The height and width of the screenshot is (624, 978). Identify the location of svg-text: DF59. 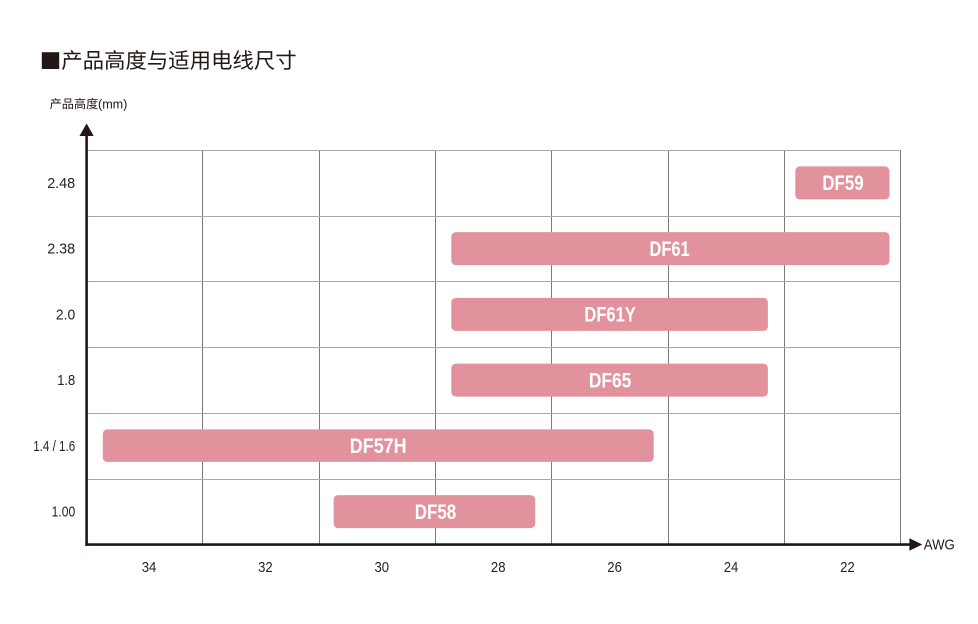
(842, 183).